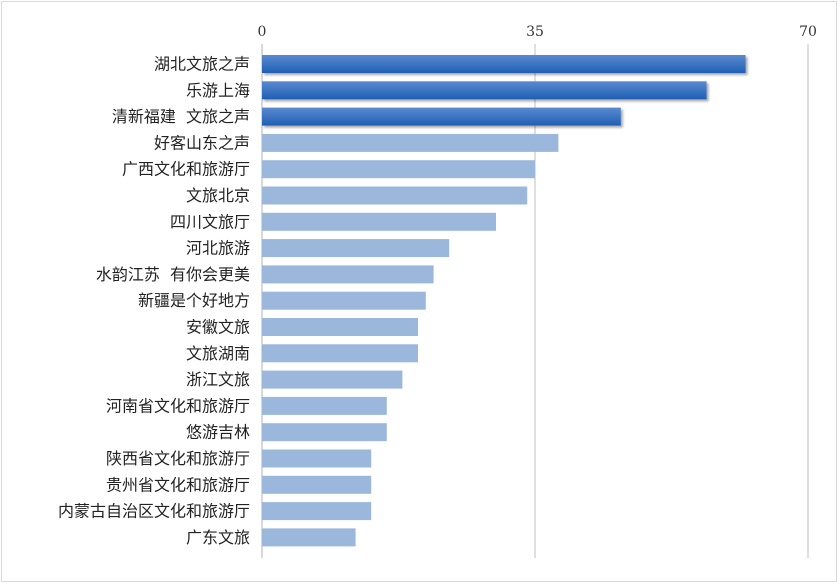 The height and width of the screenshot is (585, 840). What do you see at coordinates (218, 379) in the screenshot?
I see `category-label: 浙江文旅` at bounding box center [218, 379].